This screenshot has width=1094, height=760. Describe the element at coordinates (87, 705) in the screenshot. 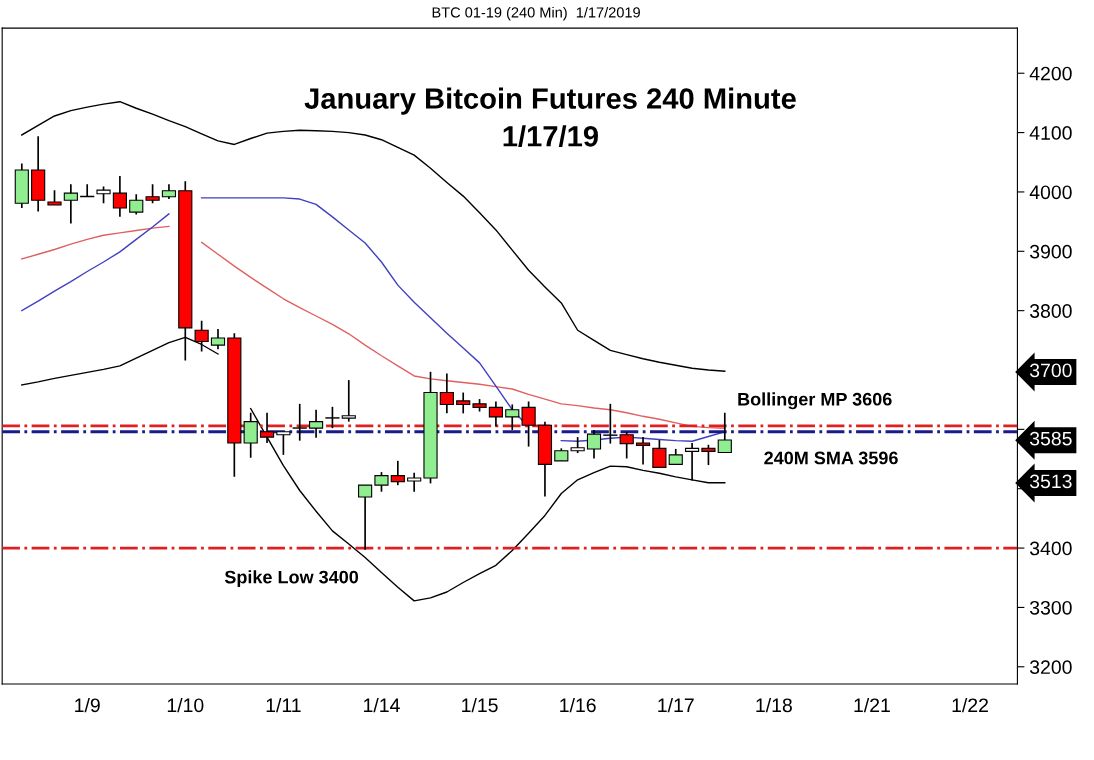

I see `x-tick-label: 1/9` at that location.